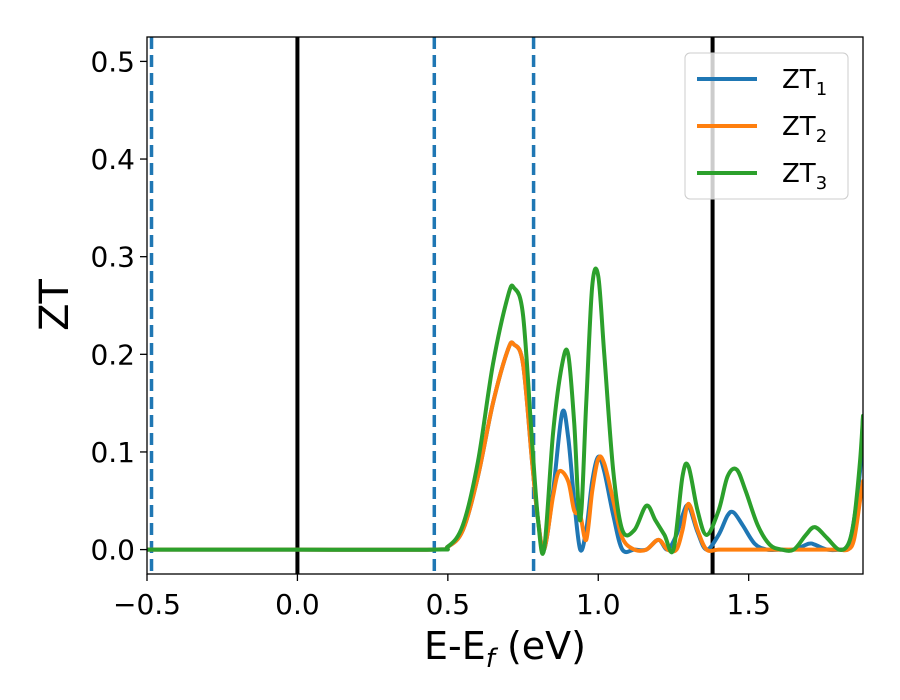 The height and width of the screenshot is (700, 900). Describe the element at coordinates (748, 604) in the screenshot. I see `x-tick-label: 1.5` at that location.